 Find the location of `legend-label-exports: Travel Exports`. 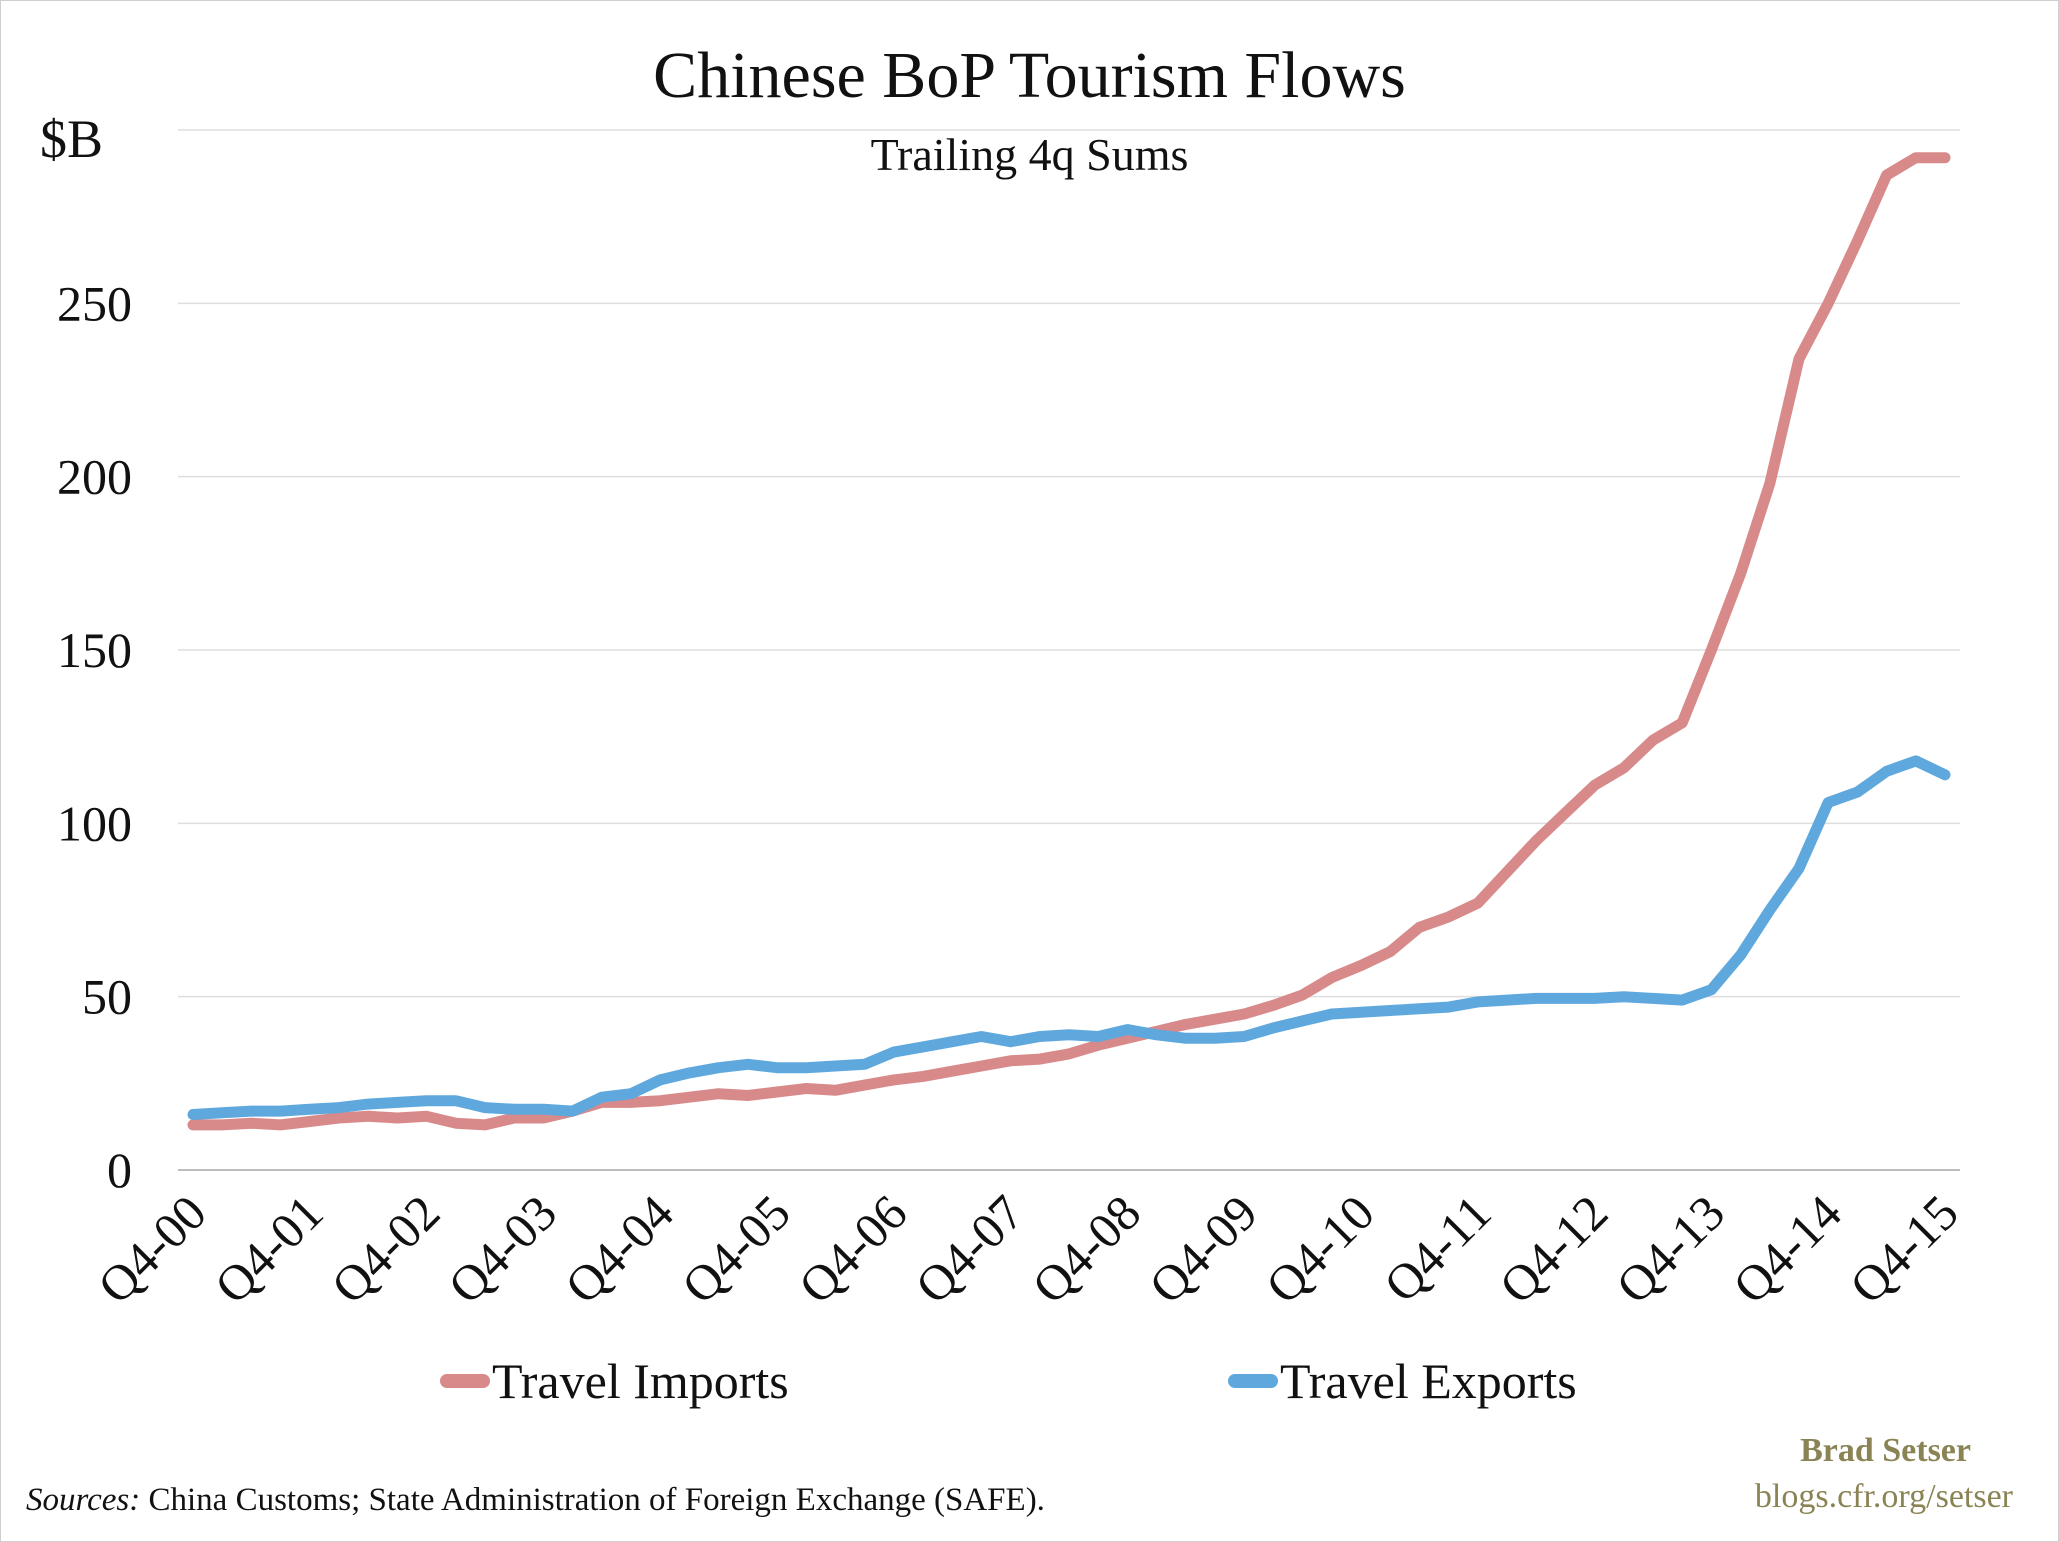

legend-label-exports: Travel Exports is located at coordinates (1428, 1381).